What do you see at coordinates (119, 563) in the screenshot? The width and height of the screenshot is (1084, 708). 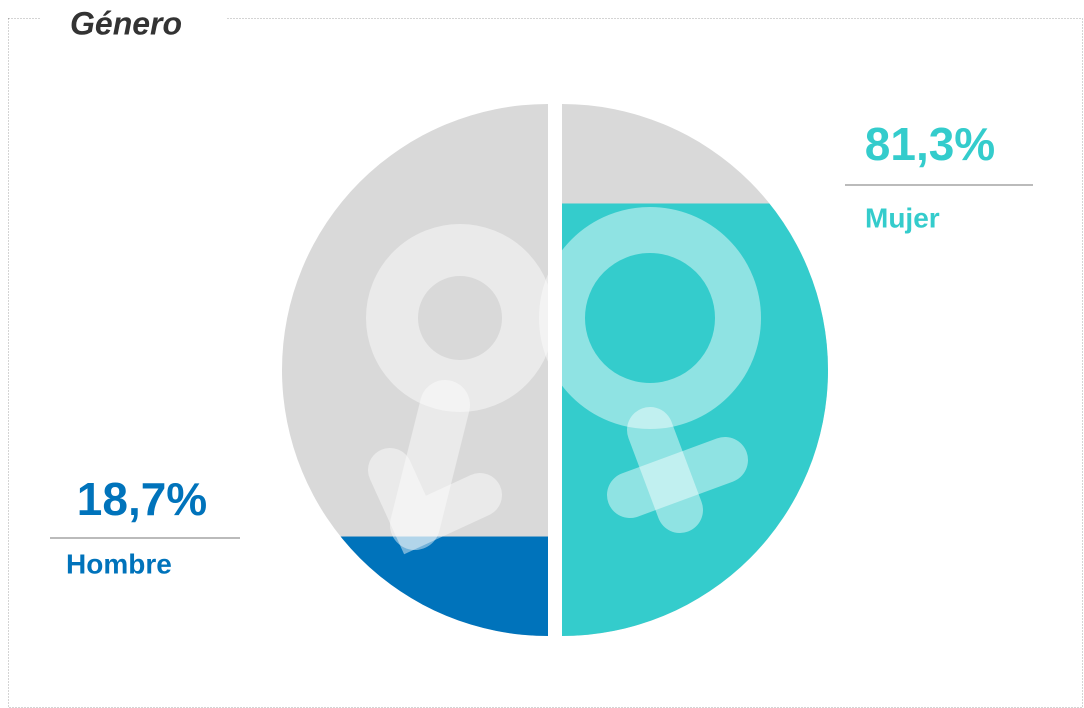 I see `category-label: Hombre` at bounding box center [119, 563].